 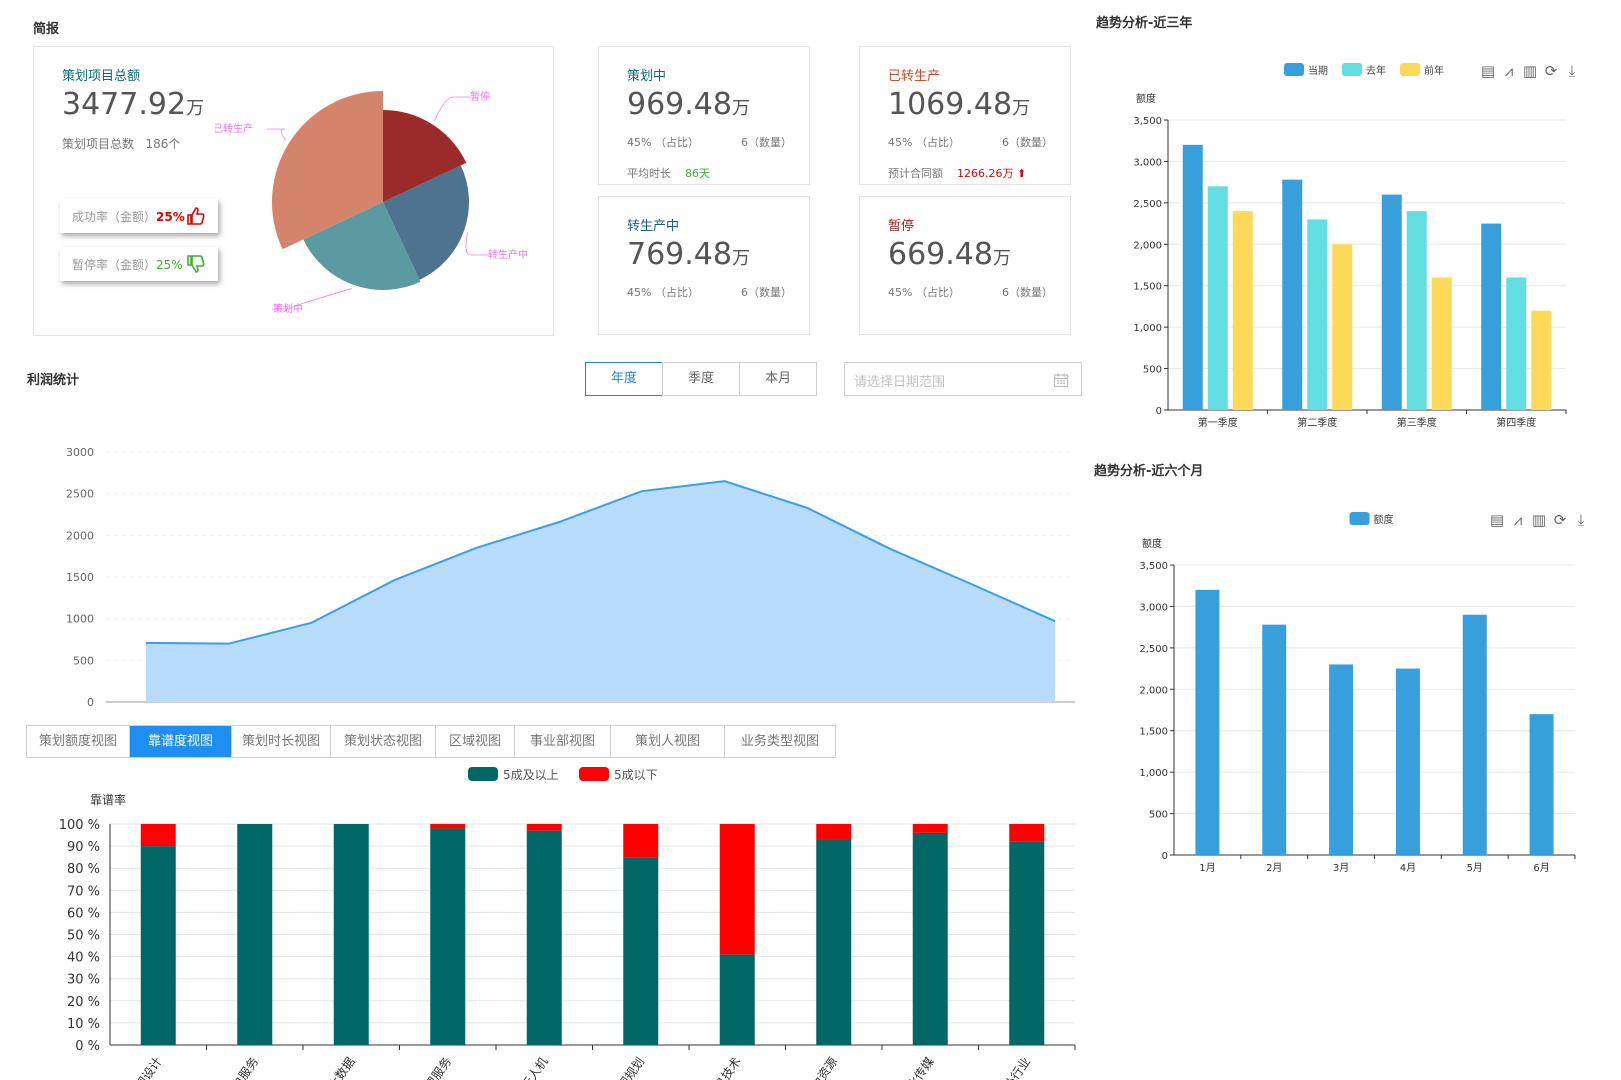 What do you see at coordinates (780, 741) in the screenshot?
I see `tab-business-type-view: 业务类型视图` at bounding box center [780, 741].